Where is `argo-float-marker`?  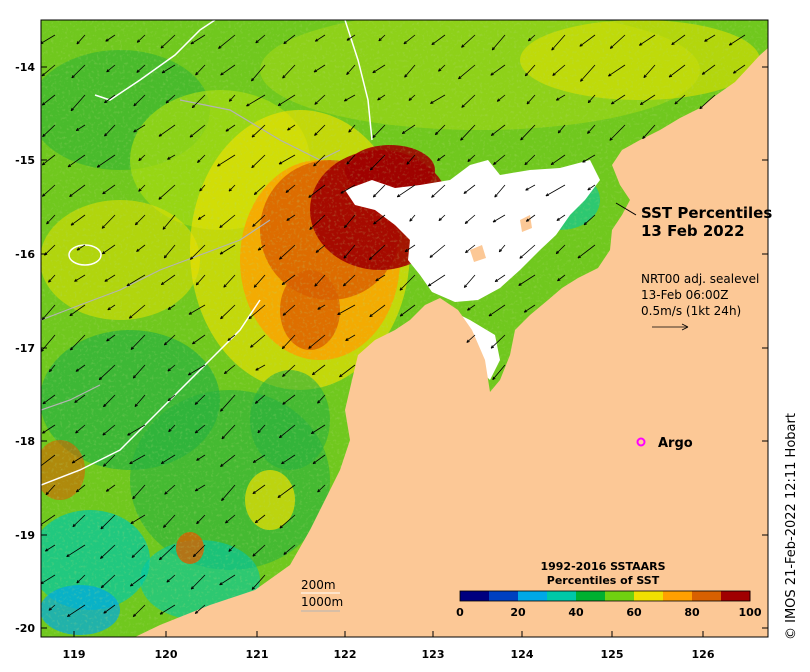
argo-float-marker is located at coordinates (641, 442).